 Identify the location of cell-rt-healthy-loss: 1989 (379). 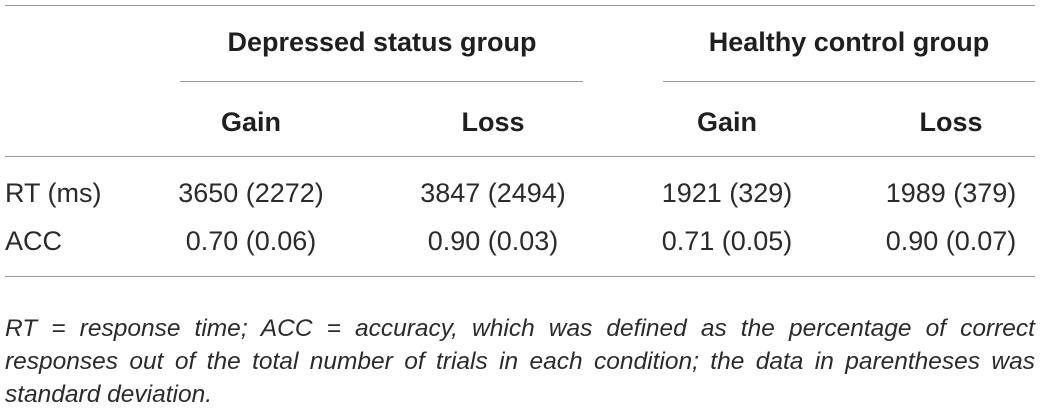
(951, 193).